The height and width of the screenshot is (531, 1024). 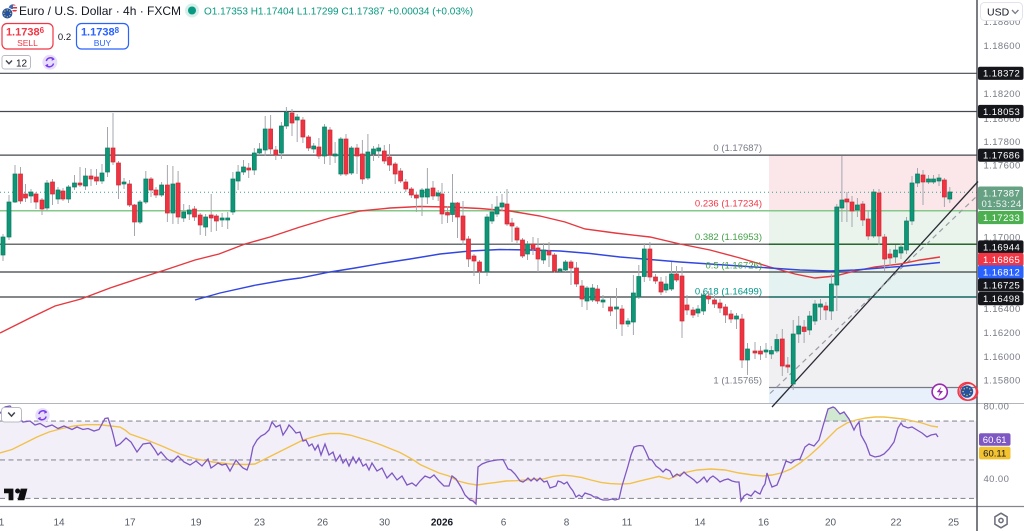 I want to click on svg-text: 1.16944, so click(x=1001, y=247).